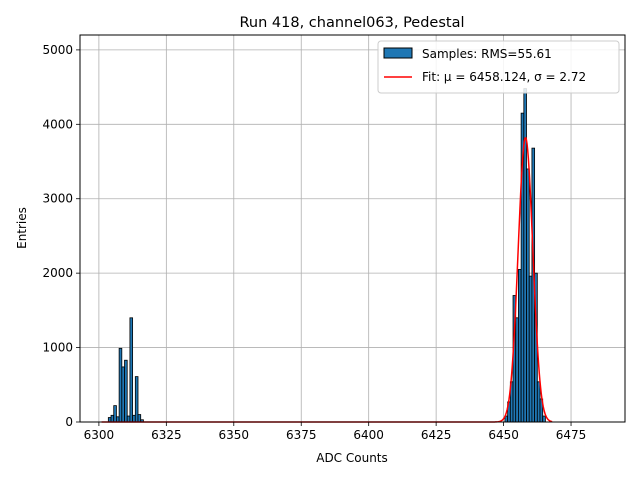 This screenshot has width=640, height=480. Describe the element at coordinates (57, 273) in the screenshot. I see `y-tick-label: 2000` at that location.